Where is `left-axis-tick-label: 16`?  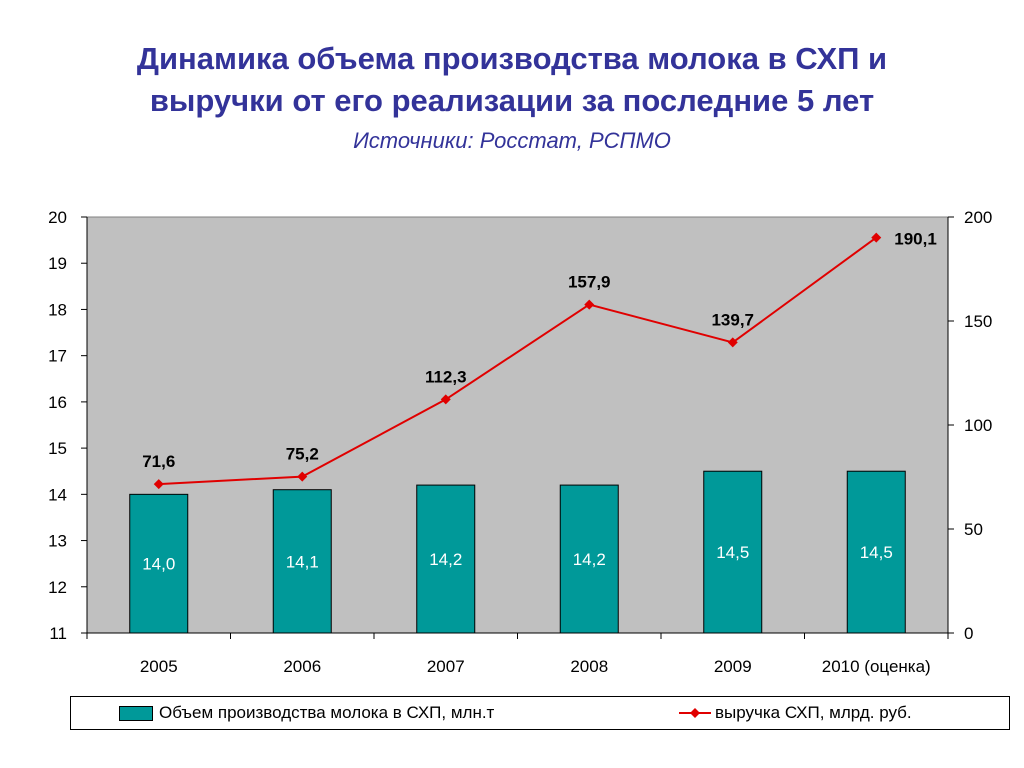
left-axis-tick-label: 16 is located at coordinates (57, 402).